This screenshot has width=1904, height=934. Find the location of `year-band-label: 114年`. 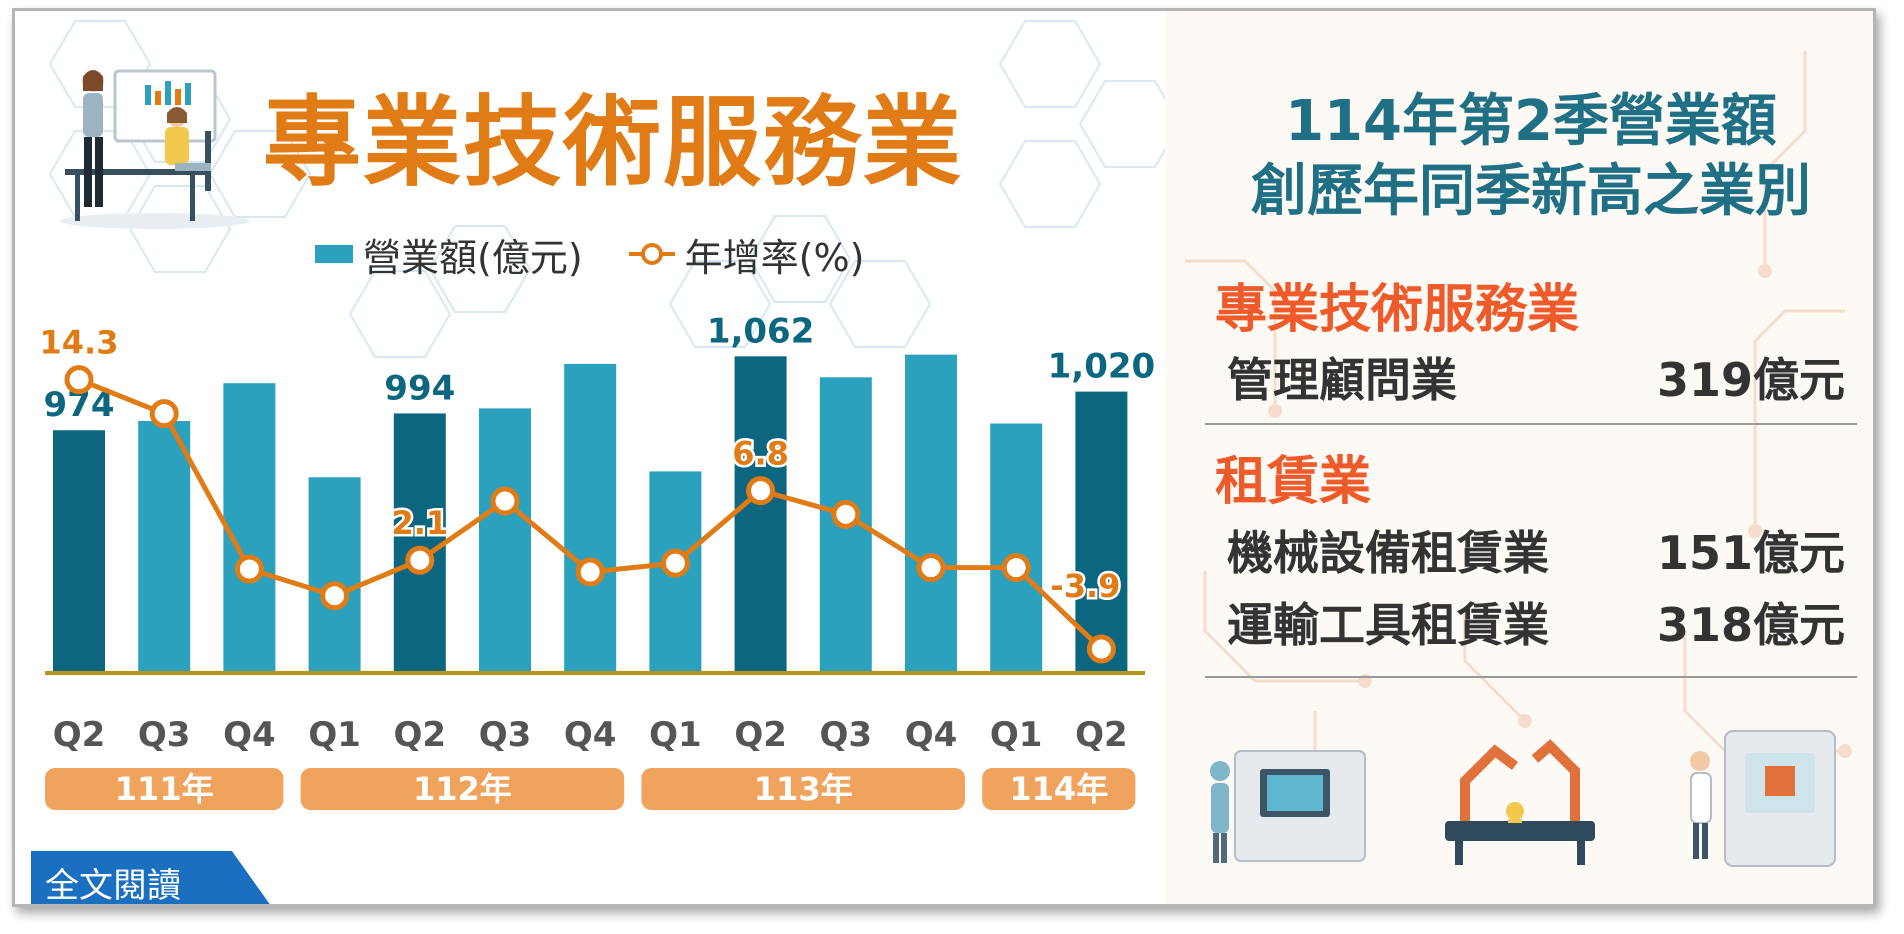

year-band-label: 114年 is located at coordinates (1058, 789).